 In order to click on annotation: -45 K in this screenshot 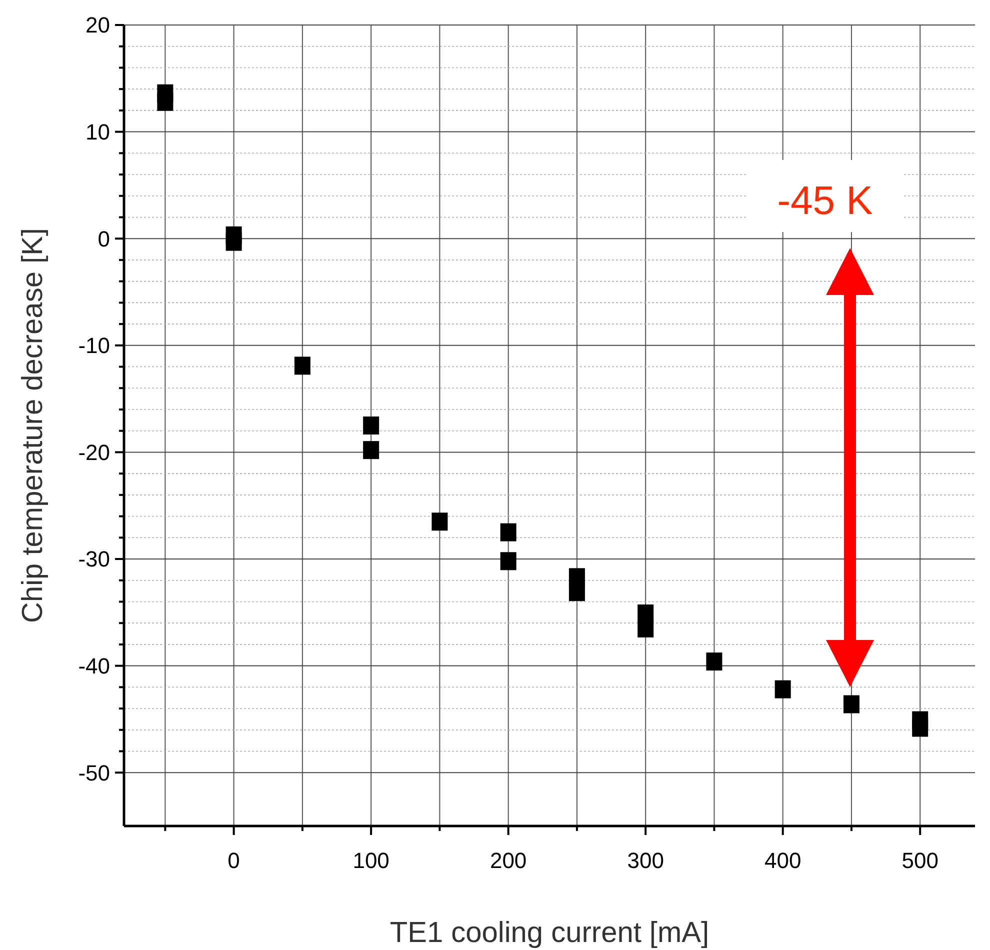, I will do `click(825, 201)`.